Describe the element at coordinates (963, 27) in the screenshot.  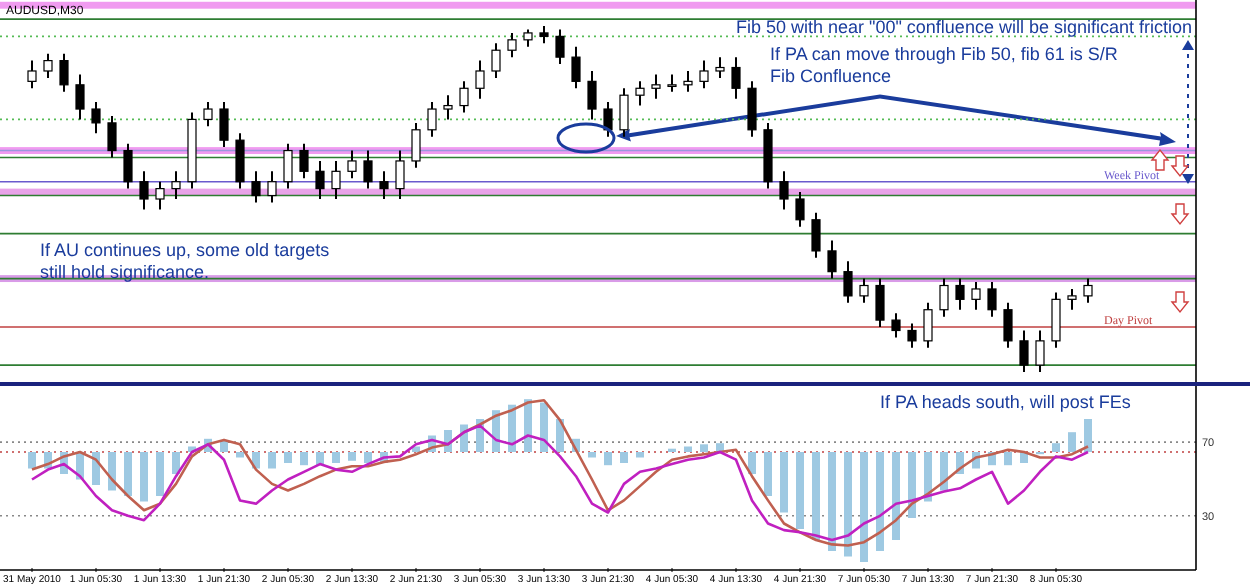
I see `annotation: Fib 50 with near "00" confluence will be significant friction` at that location.